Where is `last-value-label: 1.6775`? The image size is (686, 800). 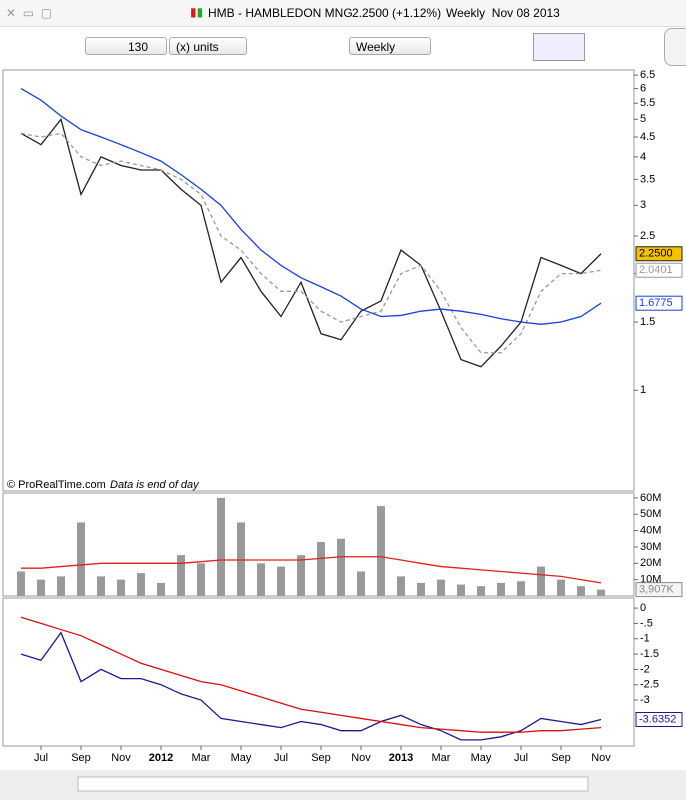 last-value-label: 1.6775 is located at coordinates (656, 303).